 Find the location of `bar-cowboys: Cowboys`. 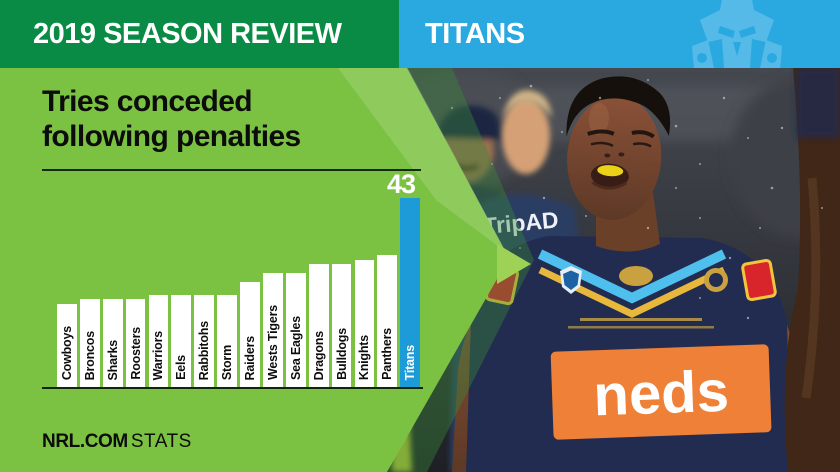

bar-cowboys: Cowboys is located at coordinates (67, 282).